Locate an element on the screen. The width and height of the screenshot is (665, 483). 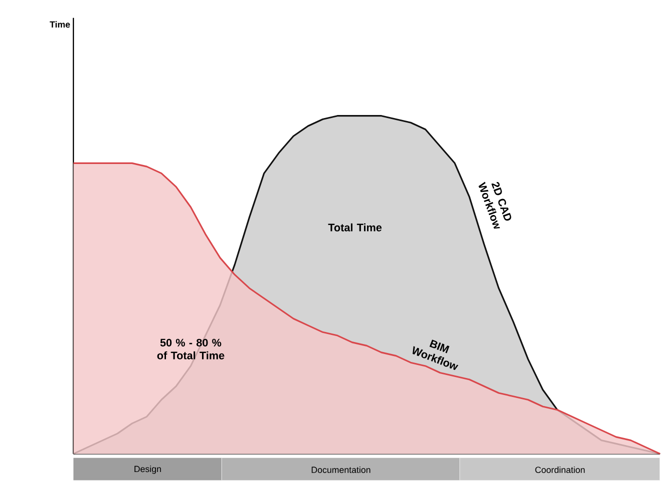
text: Time is located at coordinates (60, 24).